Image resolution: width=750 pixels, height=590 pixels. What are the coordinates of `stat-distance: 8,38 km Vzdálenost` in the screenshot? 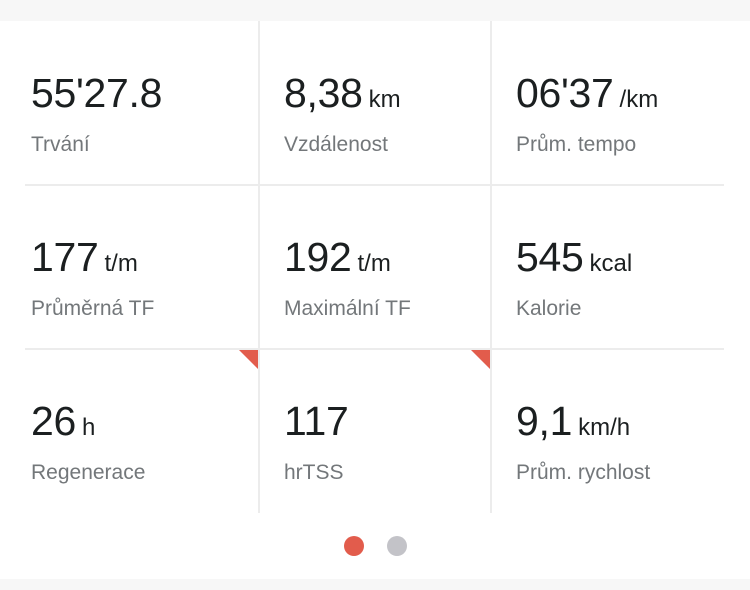 It's located at (375, 103).